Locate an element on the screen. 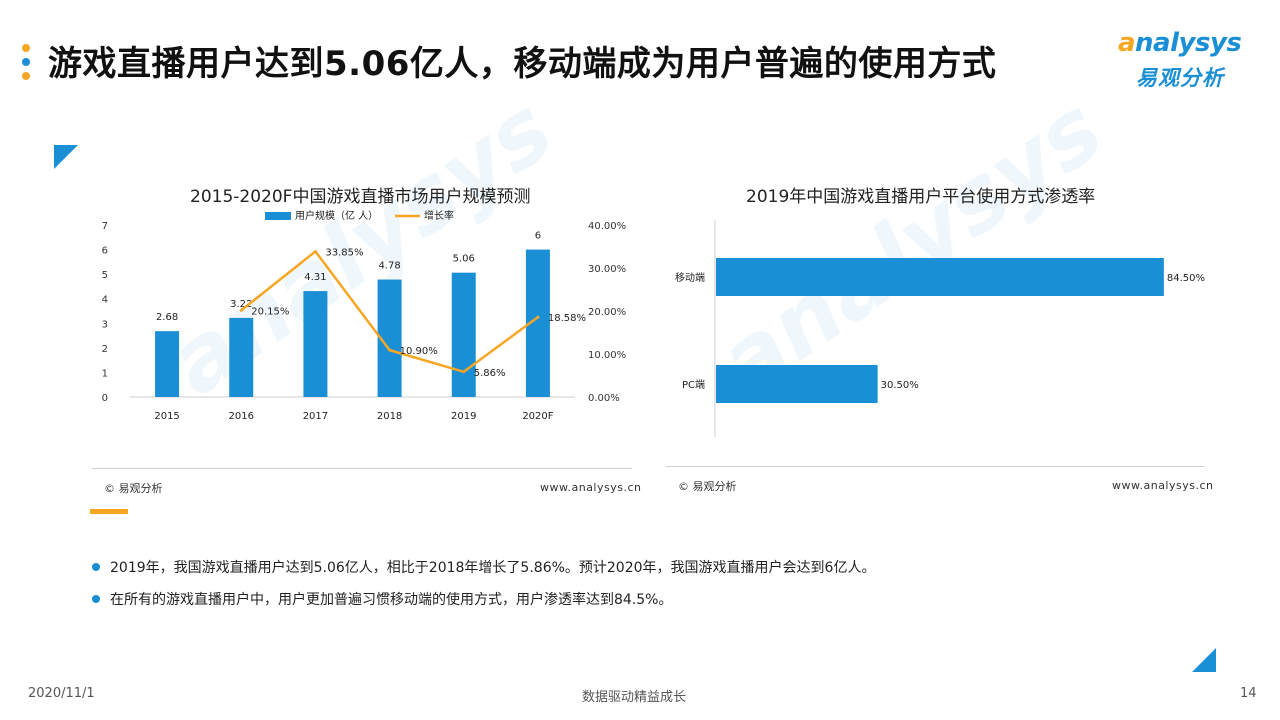 This screenshot has width=1280, height=720. x-axis-tick-label: 2019 is located at coordinates (463, 416).